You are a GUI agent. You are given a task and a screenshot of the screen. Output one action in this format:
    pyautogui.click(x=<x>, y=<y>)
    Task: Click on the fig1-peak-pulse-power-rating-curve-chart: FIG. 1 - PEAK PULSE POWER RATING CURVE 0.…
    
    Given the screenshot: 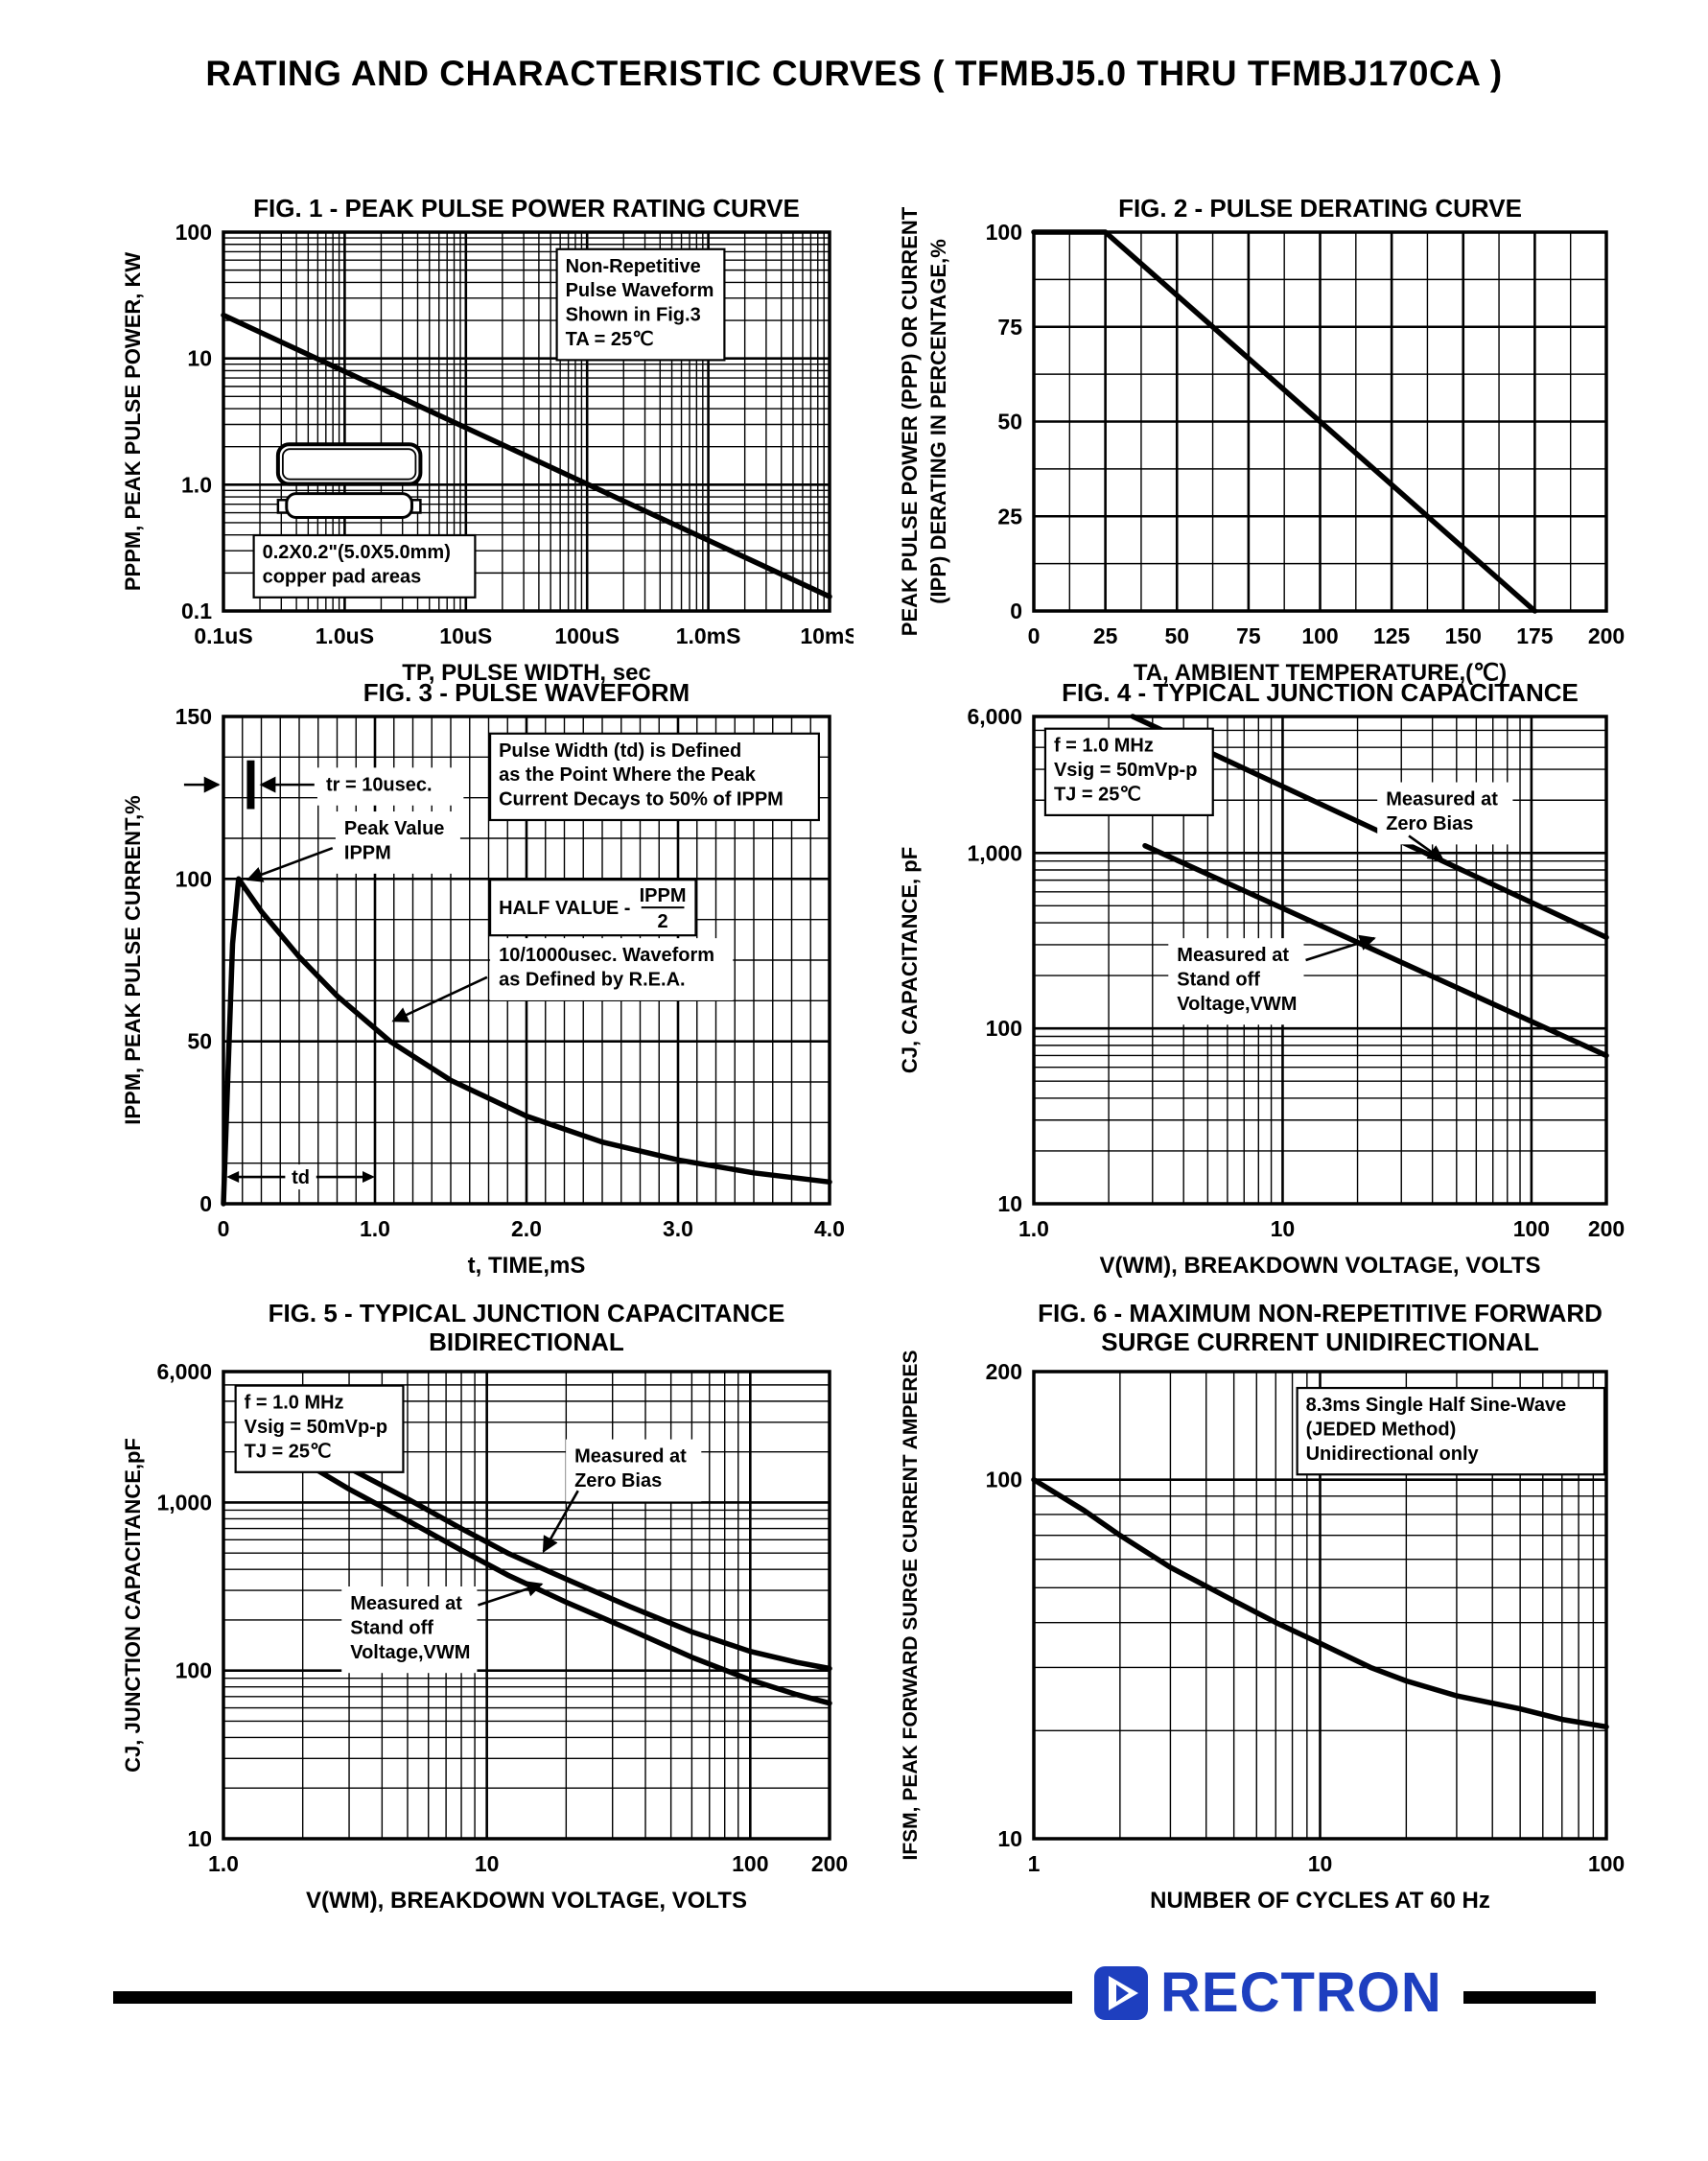 What is the action you would take?
    pyautogui.click(x=486, y=443)
    